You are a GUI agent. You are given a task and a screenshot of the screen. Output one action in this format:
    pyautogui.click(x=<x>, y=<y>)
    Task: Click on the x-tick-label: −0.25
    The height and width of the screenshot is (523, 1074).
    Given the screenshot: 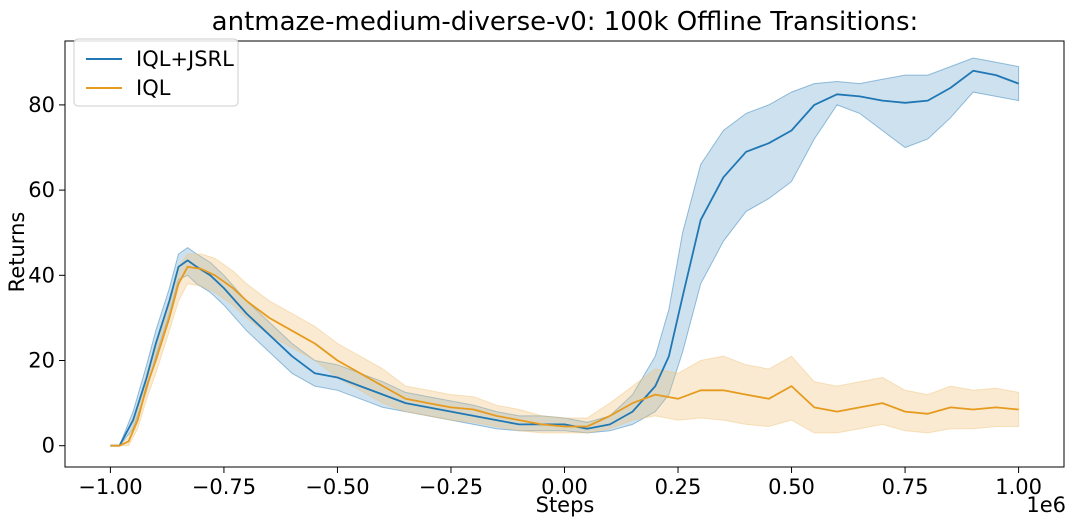 What is the action you would take?
    pyautogui.click(x=451, y=487)
    